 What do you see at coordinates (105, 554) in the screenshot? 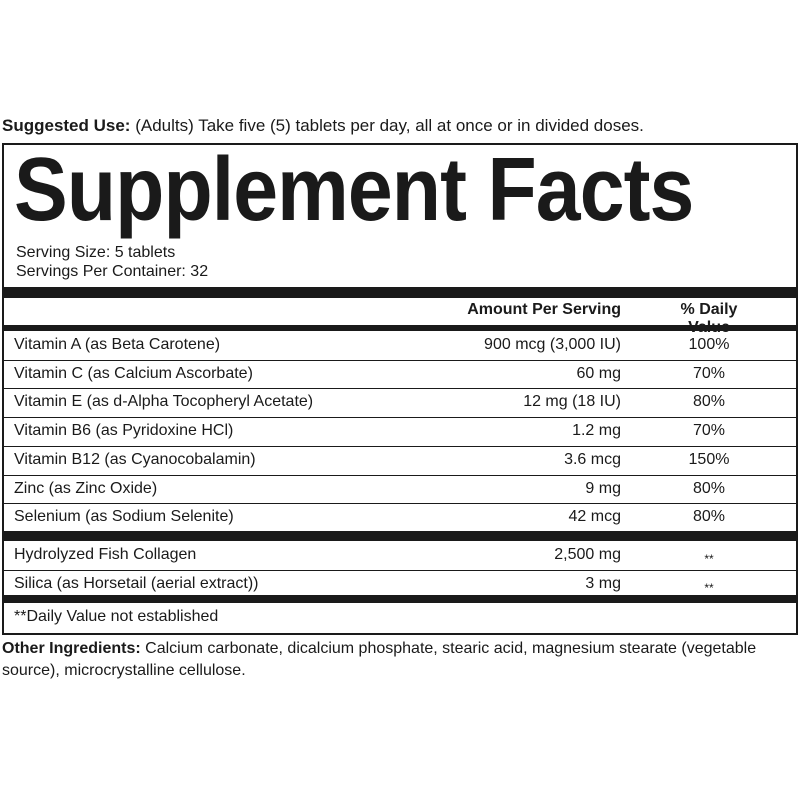
I see `nutrient-name: Hydrolyzed Fish Collagen` at bounding box center [105, 554].